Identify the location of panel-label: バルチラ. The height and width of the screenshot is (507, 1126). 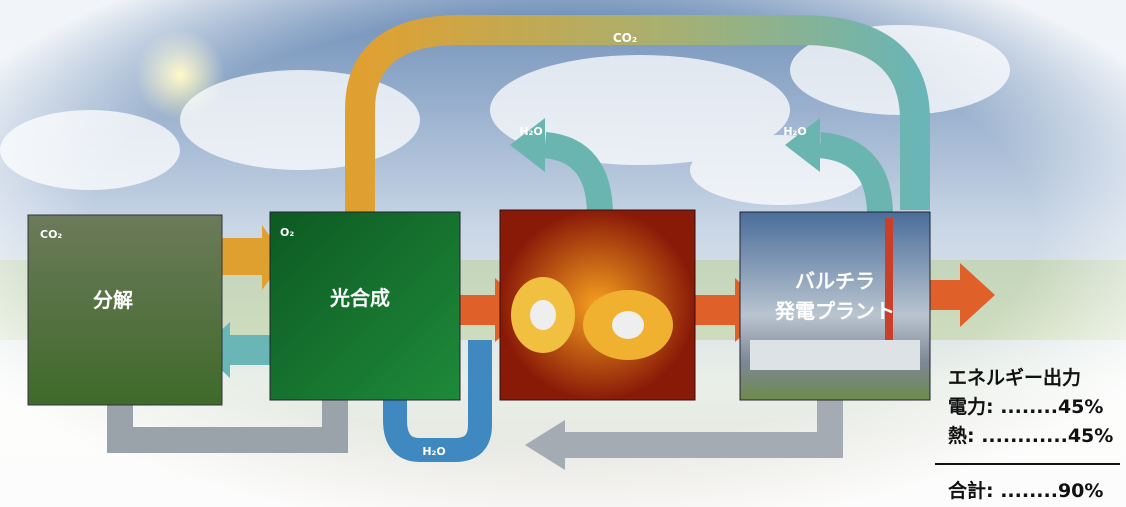
(835, 281).